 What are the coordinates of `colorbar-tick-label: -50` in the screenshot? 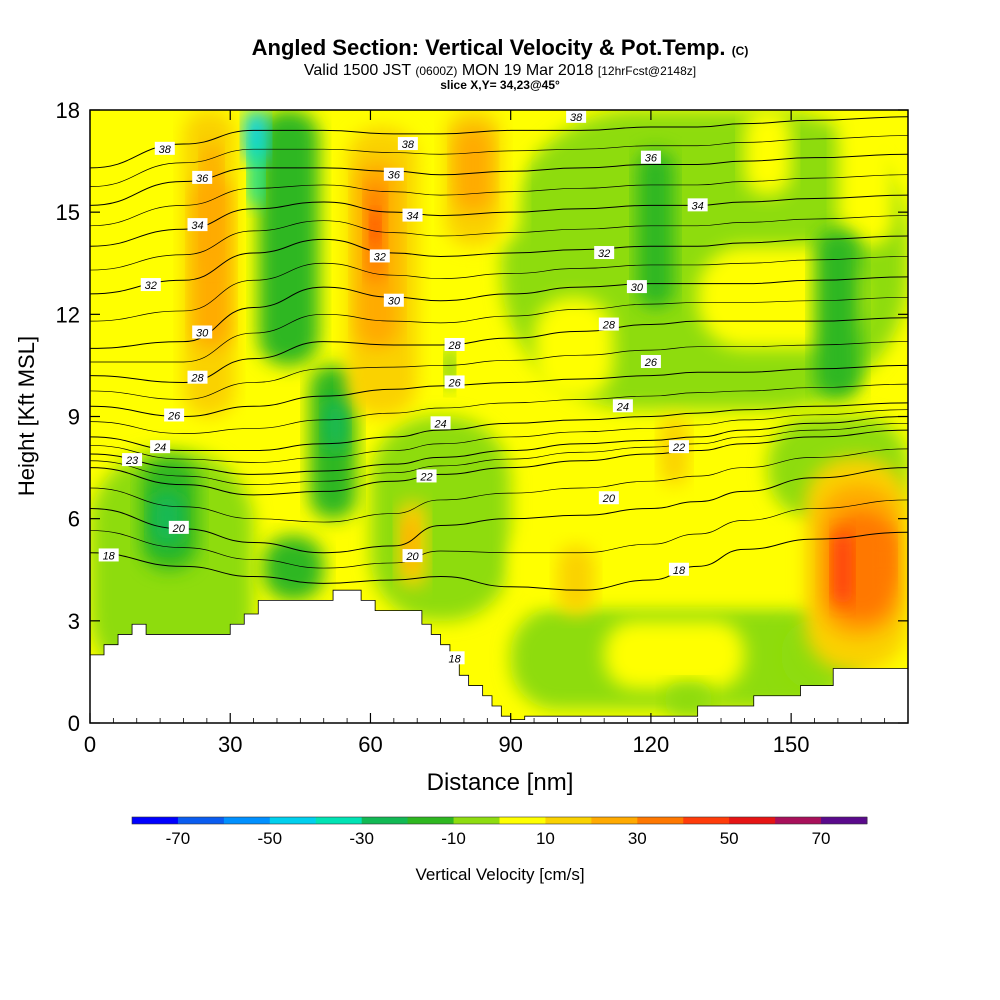 It's located at (270, 838).